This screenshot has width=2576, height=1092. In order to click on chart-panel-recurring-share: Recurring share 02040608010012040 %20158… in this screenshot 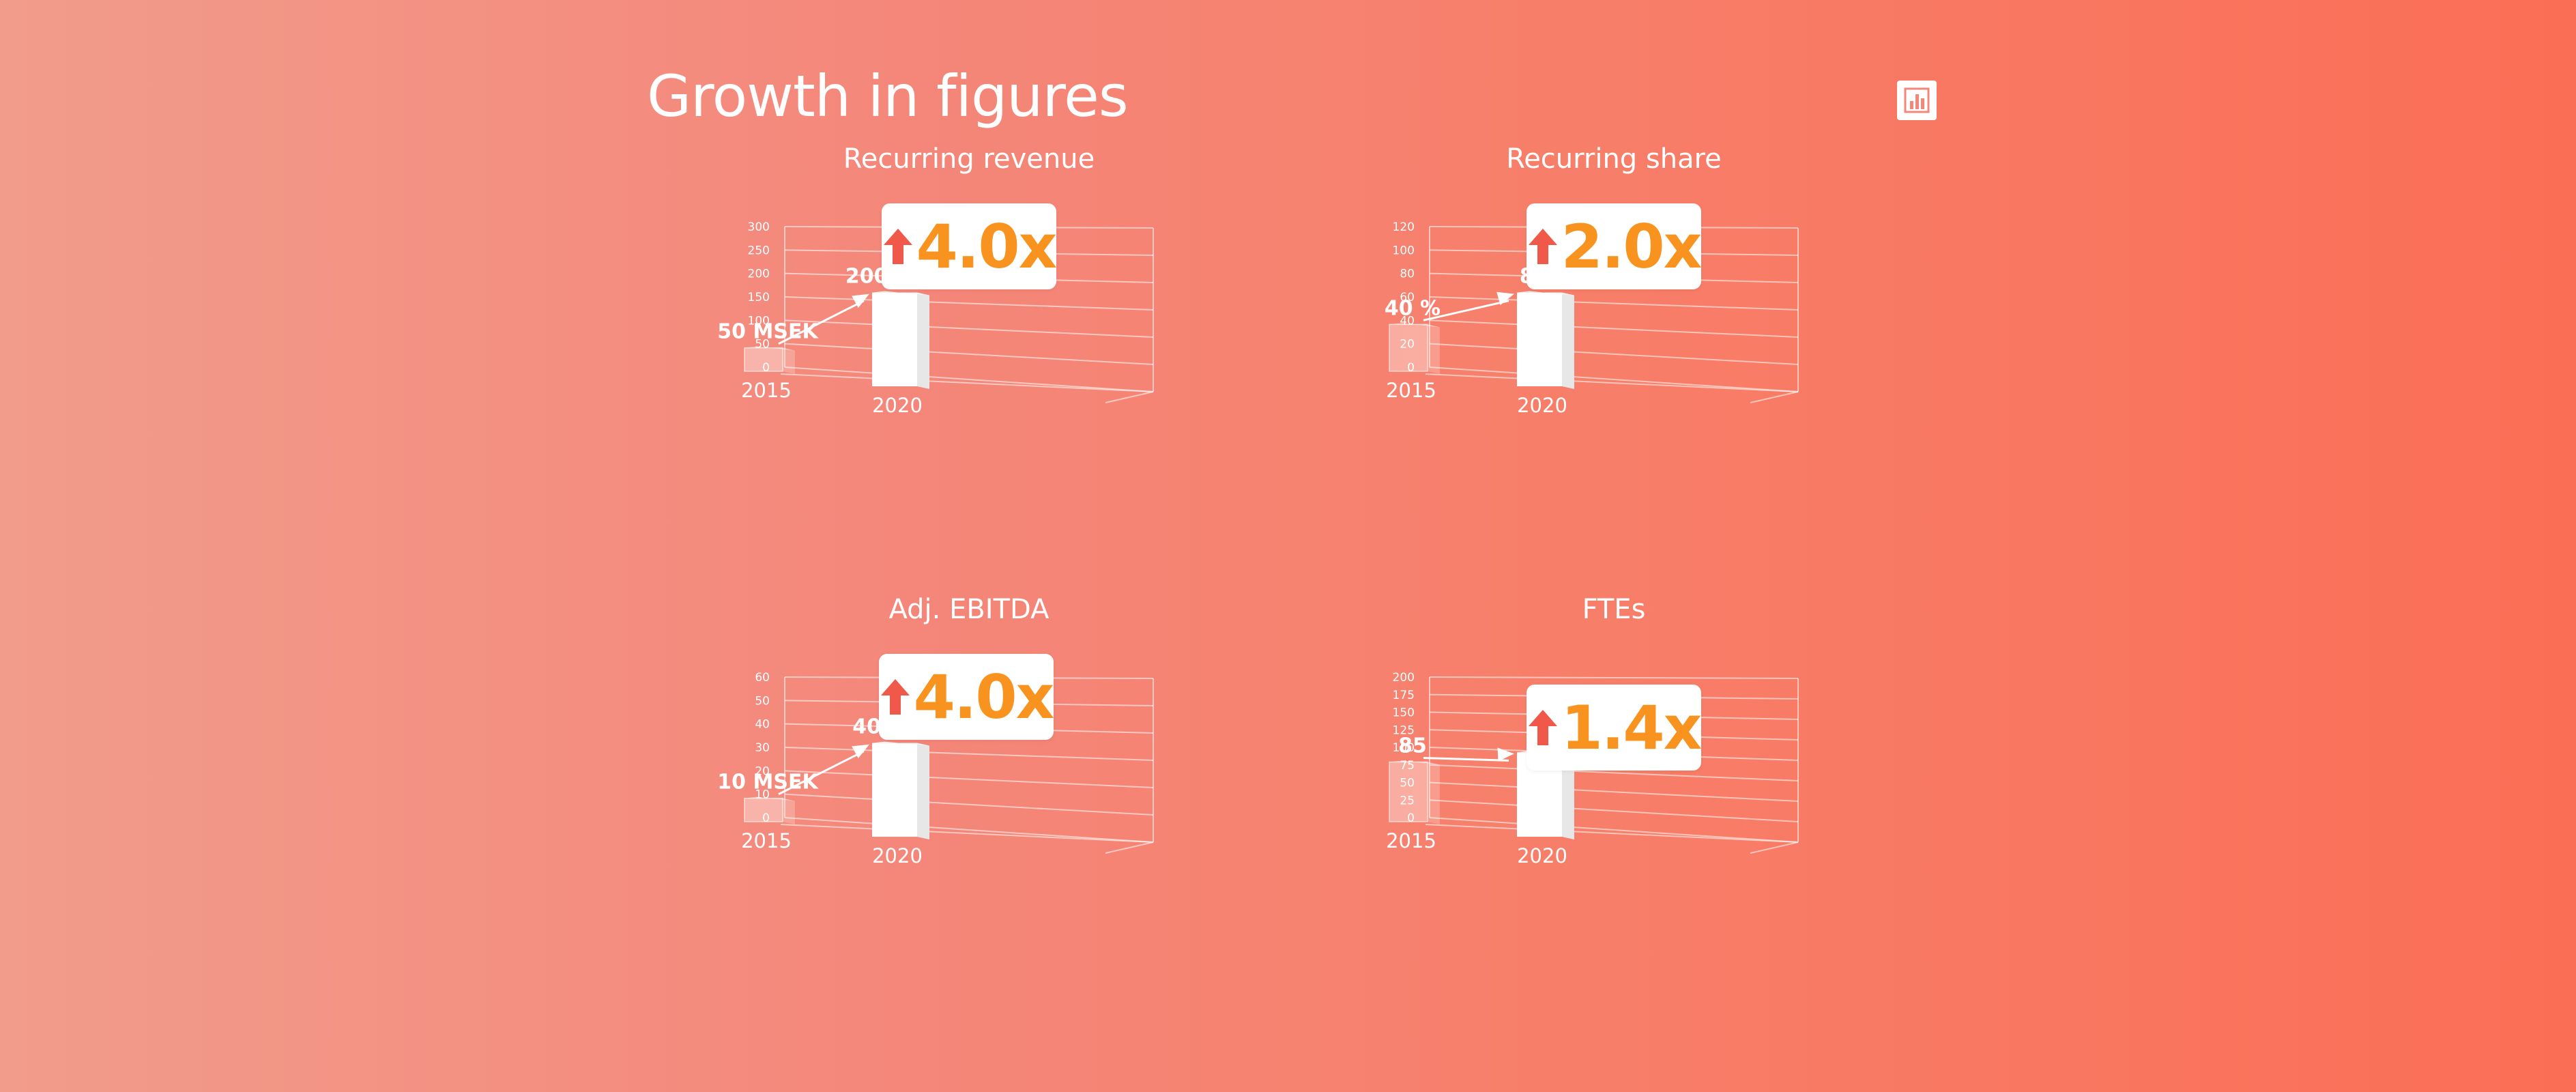, I will do `click(1614, 361)`.